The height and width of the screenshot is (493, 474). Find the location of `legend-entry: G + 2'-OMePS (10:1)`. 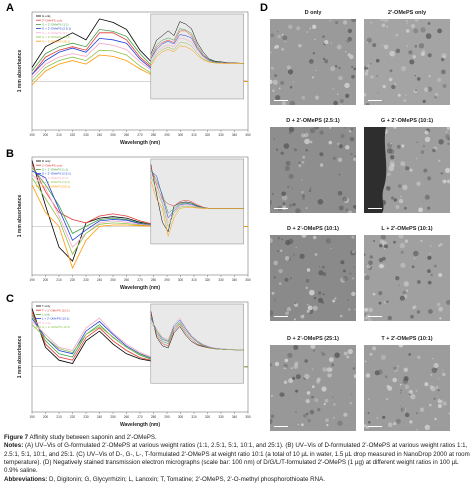

legend-entry: G + 2'-OMePS (10:1) is located at coordinates (56, 37).